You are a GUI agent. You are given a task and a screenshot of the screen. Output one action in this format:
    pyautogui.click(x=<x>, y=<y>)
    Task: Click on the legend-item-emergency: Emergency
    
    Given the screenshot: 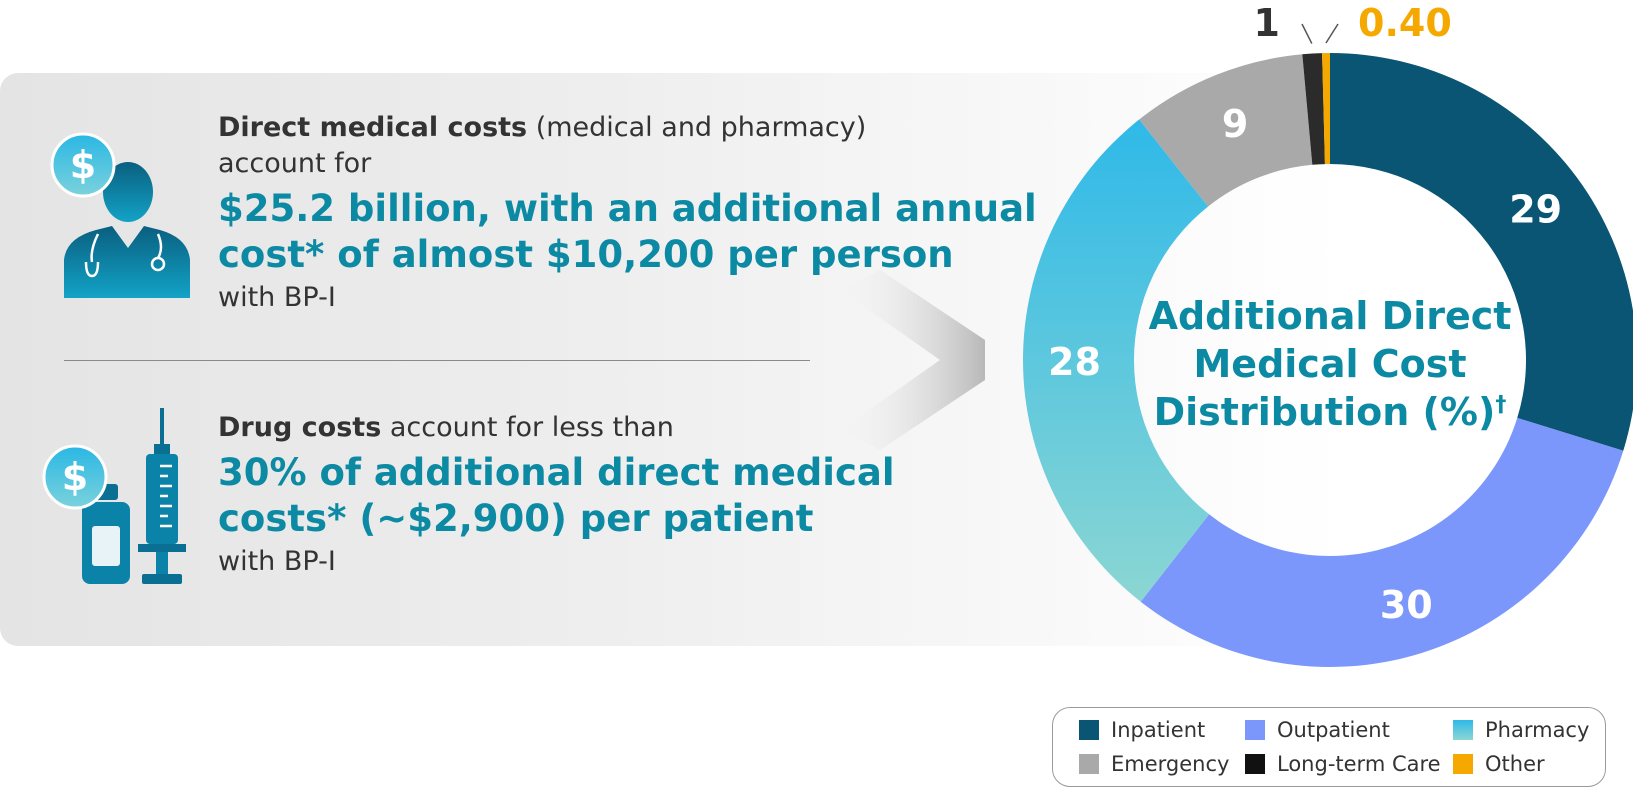 What is the action you would take?
    pyautogui.click(x=1154, y=764)
    